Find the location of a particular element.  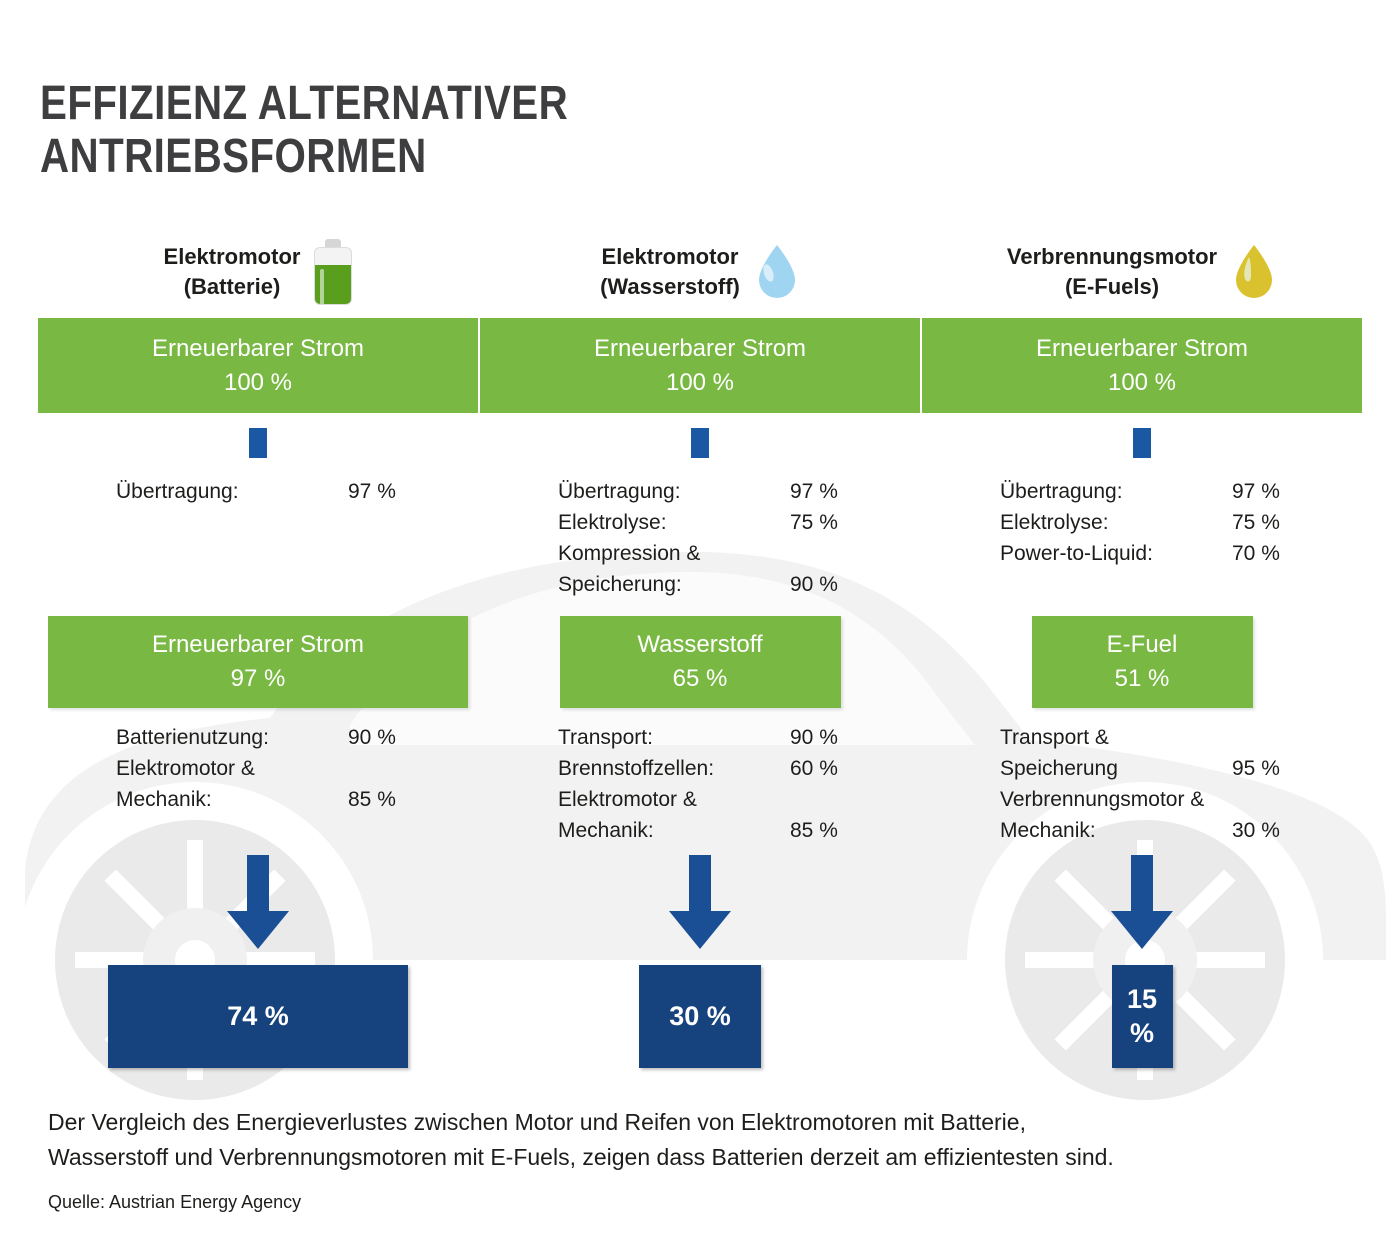

efuels-source-bar: Erneuerbarer Strom 100 % is located at coordinates (1142, 365).